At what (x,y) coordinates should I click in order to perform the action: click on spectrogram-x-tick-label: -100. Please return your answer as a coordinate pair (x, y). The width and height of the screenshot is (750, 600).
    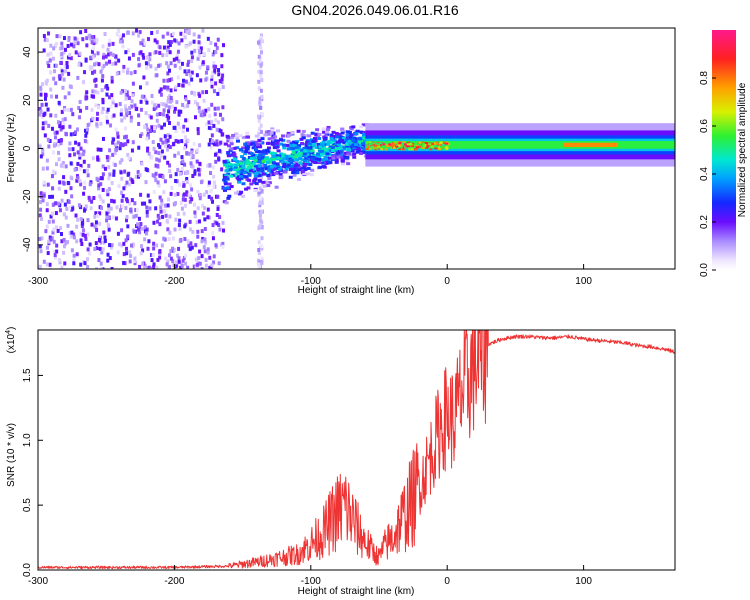
    Looking at the image, I should click on (311, 281).